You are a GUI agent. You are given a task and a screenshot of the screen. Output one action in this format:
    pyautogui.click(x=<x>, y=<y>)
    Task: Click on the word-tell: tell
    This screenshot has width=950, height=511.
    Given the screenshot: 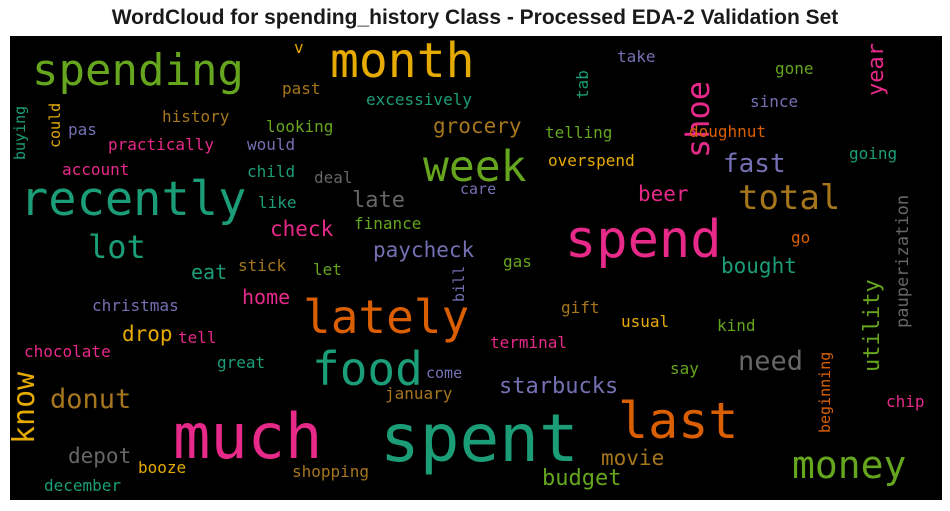 What is the action you would take?
    pyautogui.click(x=197, y=337)
    